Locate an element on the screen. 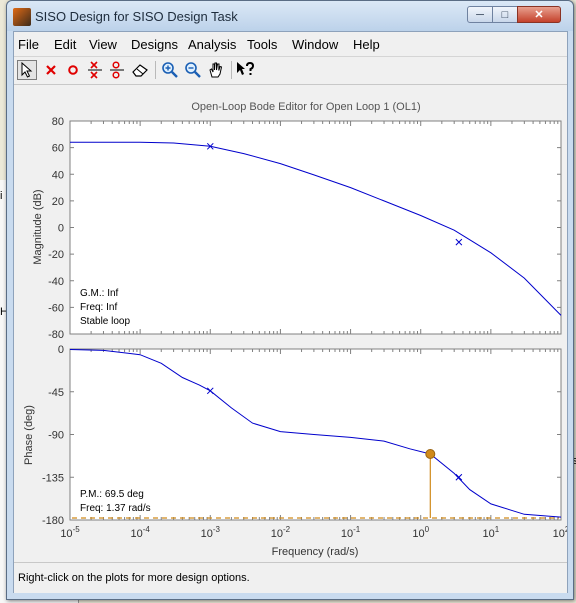 This screenshot has height=603, width=576. magnitude-y-tick-label: 40 is located at coordinates (58, 175).